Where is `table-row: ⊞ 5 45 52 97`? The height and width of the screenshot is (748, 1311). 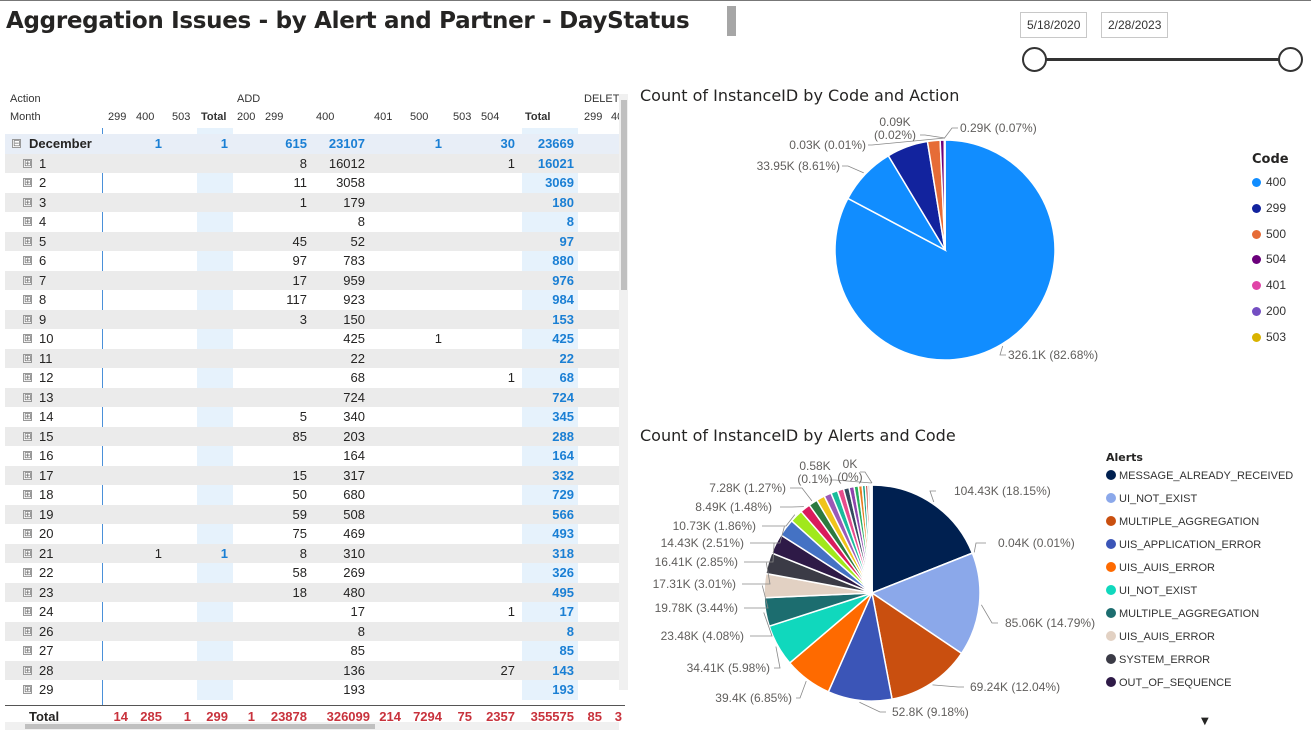 table-row: ⊞ 5 45 52 97 is located at coordinates (312, 241).